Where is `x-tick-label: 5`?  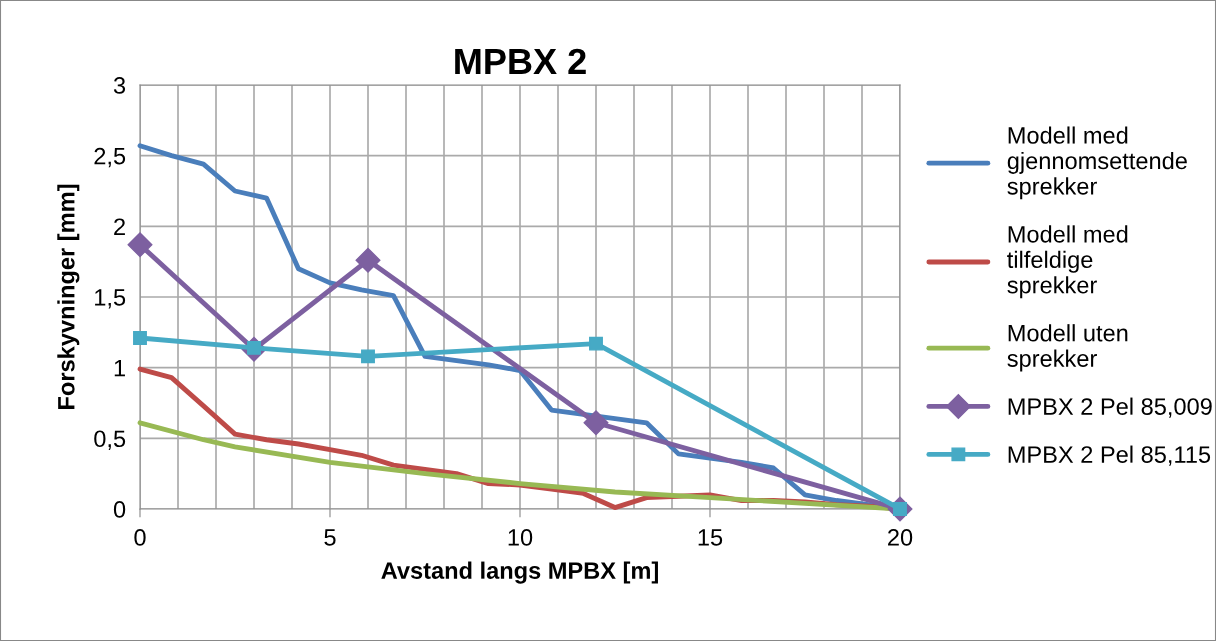 x-tick-label: 5 is located at coordinates (330, 537).